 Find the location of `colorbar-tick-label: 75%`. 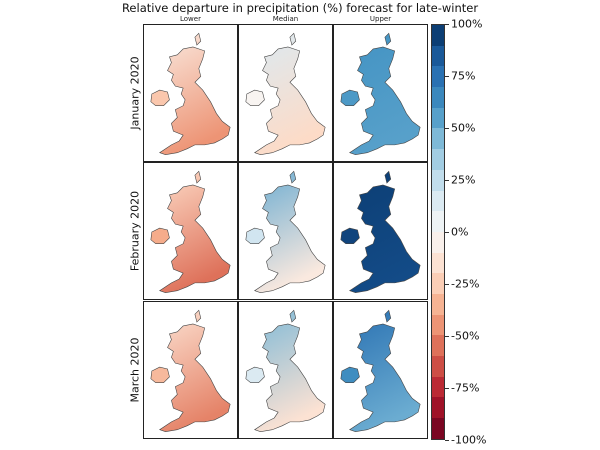

colorbar-tick-label: 75% is located at coordinates (463, 76).